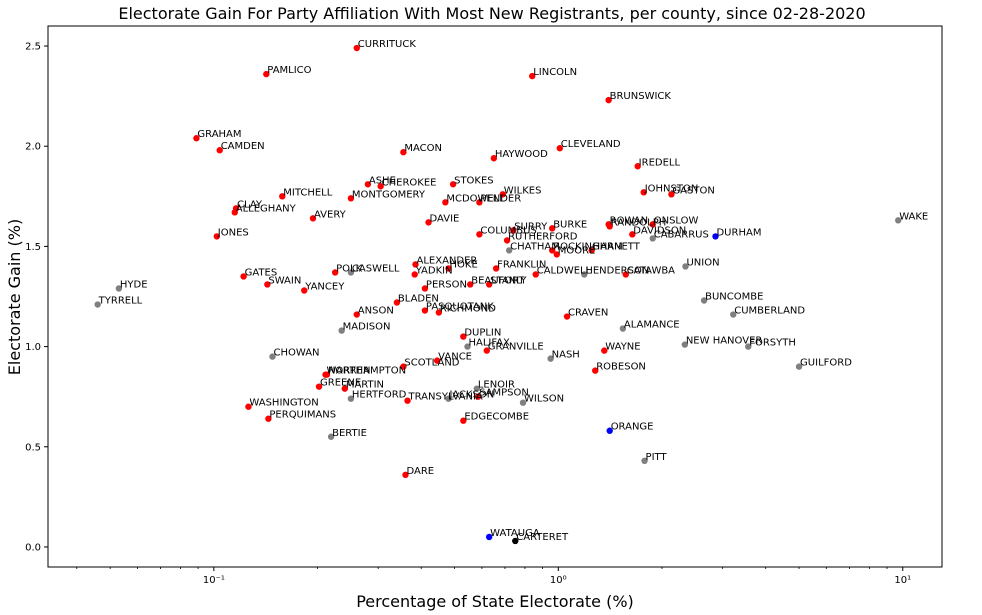 Image resolution: width=982 pixels, height=615 pixels. Describe the element at coordinates (826, 363) in the screenshot. I see `point-label: GUILFORD` at that location.